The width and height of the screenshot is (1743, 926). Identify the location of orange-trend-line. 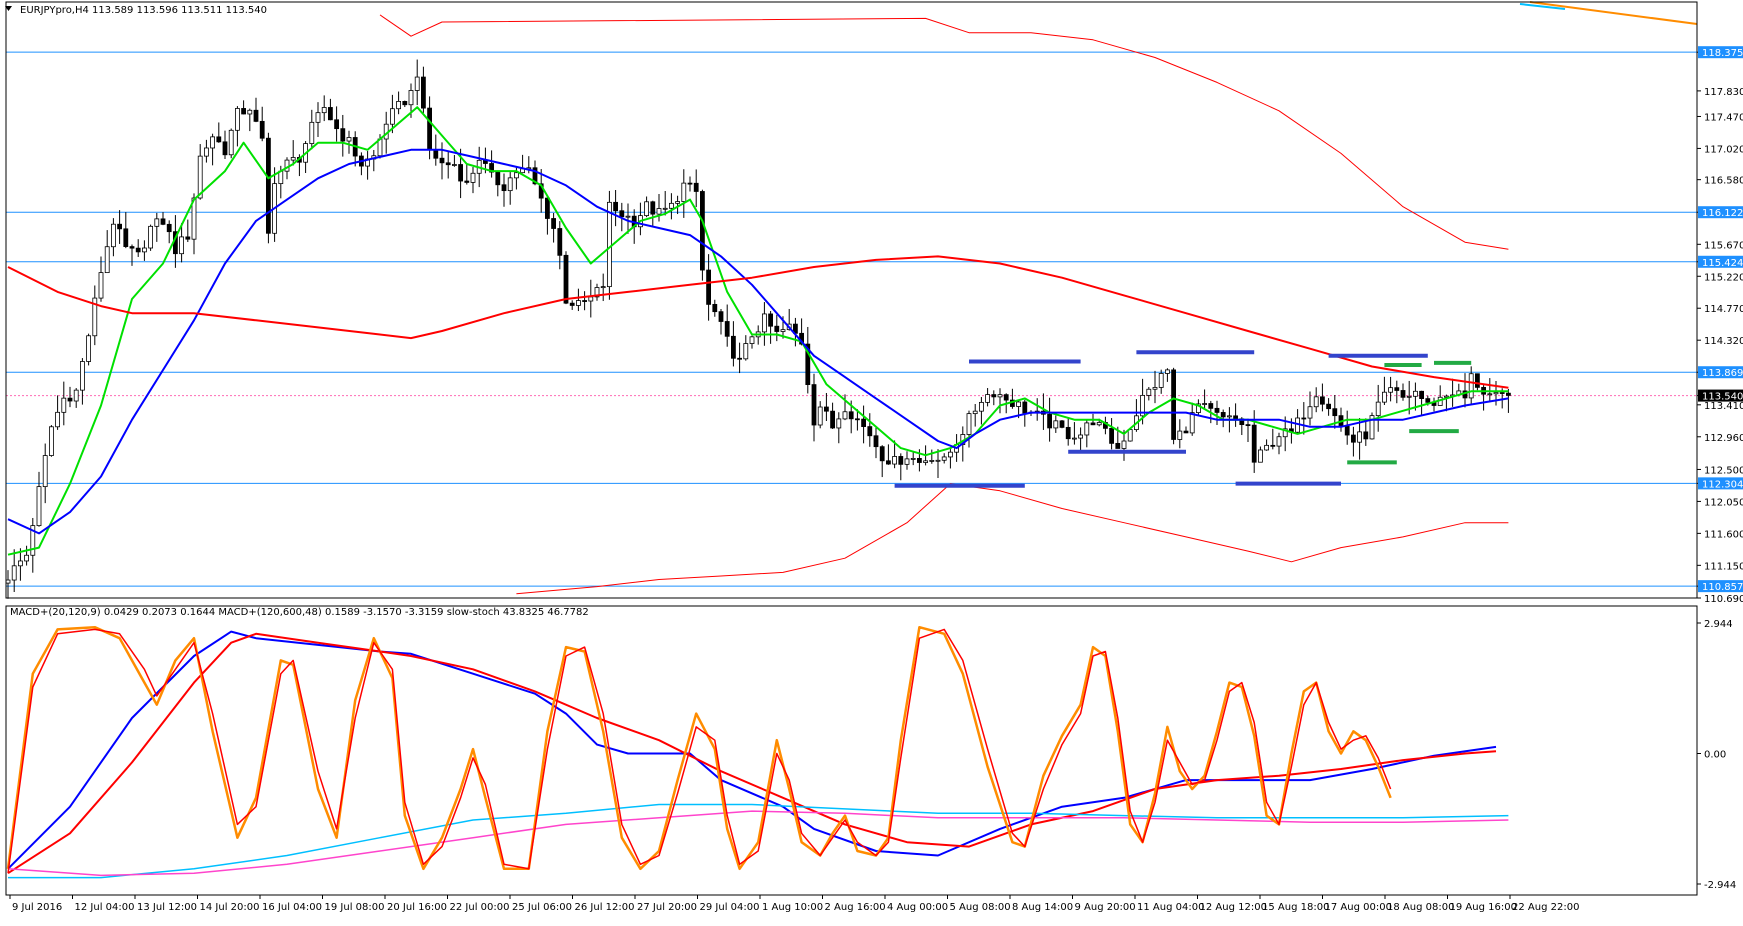
(1613, 13).